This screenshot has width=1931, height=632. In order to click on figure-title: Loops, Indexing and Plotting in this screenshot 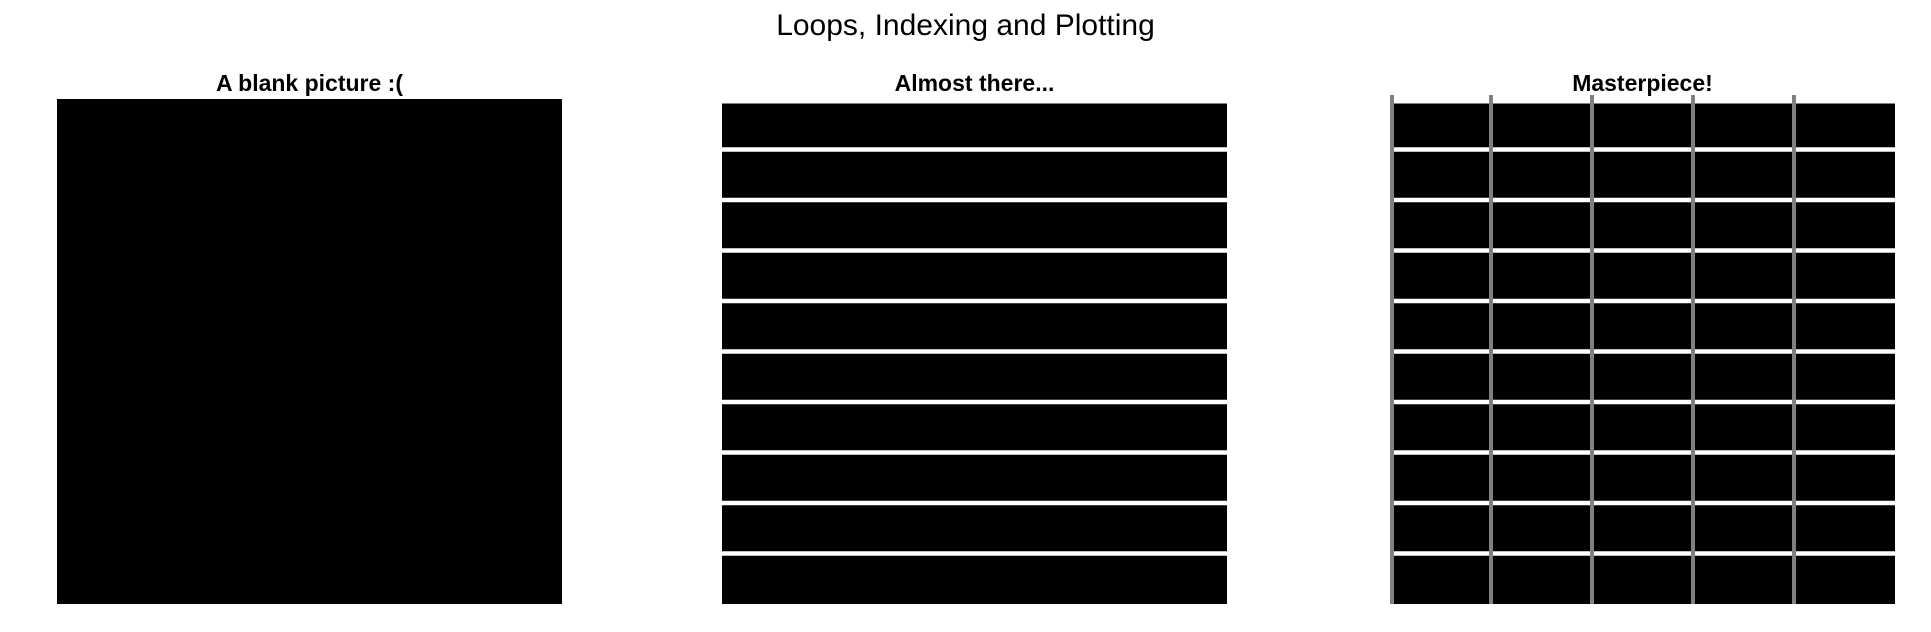, I will do `click(965, 25)`.